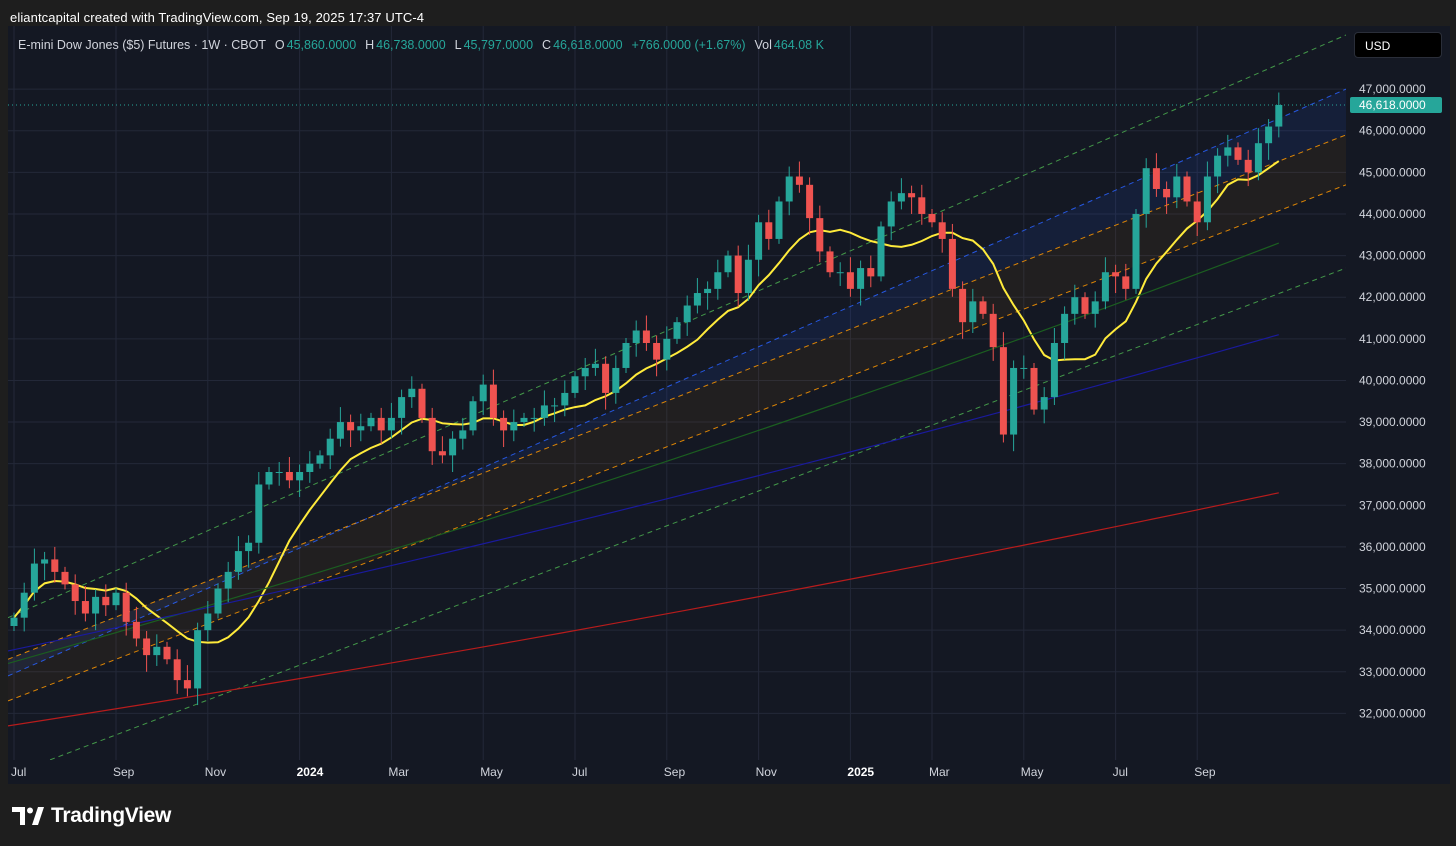  Describe the element at coordinates (1392, 89) in the screenshot. I see `y-tick-label: 47,000.0000` at that location.